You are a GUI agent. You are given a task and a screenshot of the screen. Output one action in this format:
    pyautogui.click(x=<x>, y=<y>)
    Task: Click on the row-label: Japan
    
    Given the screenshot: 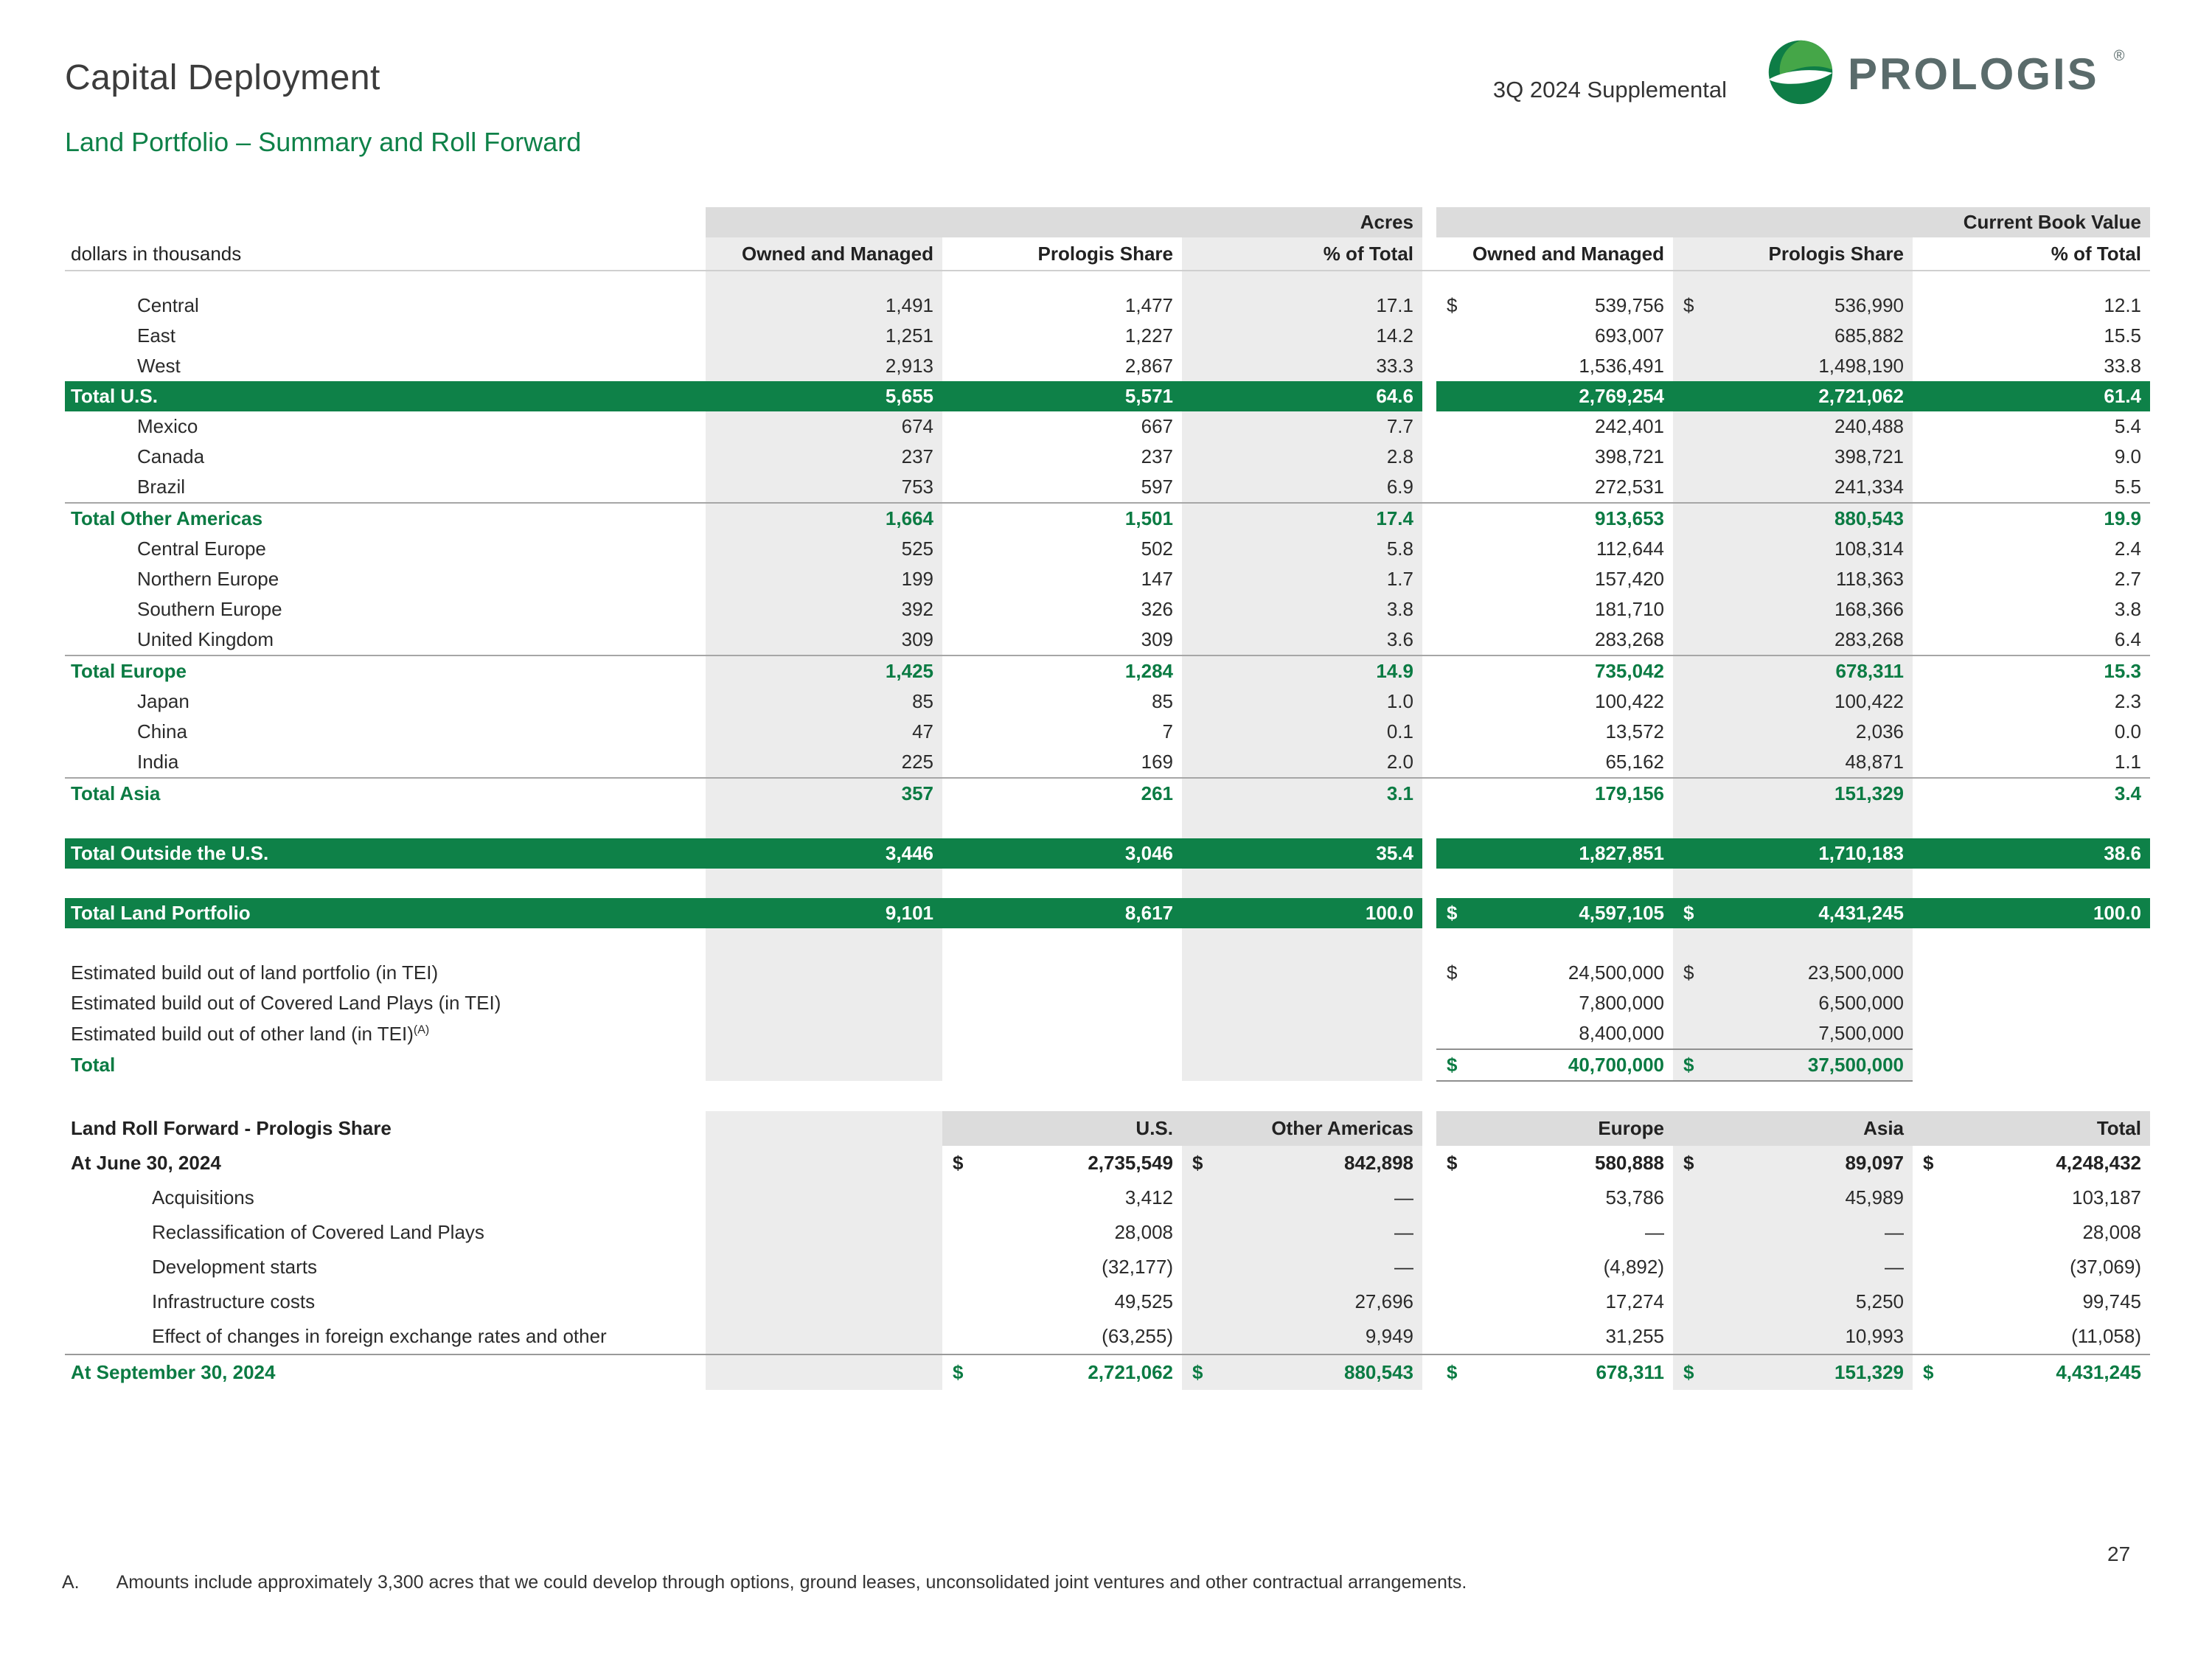 What is the action you would take?
    pyautogui.click(x=163, y=701)
    